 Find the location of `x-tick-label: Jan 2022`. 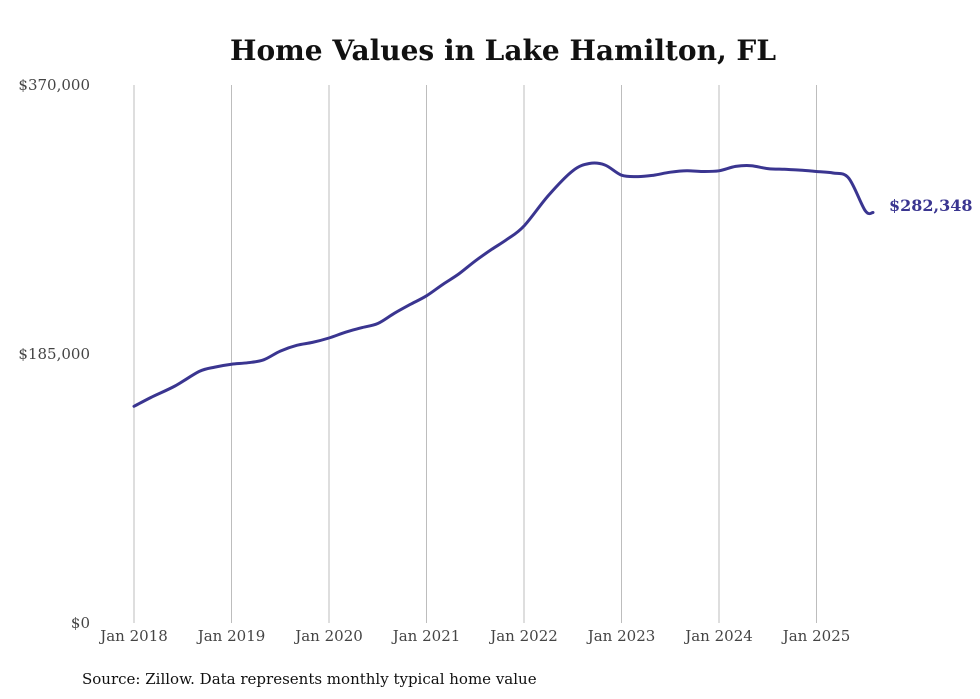

x-tick-label: Jan 2022 is located at coordinates (523, 636).